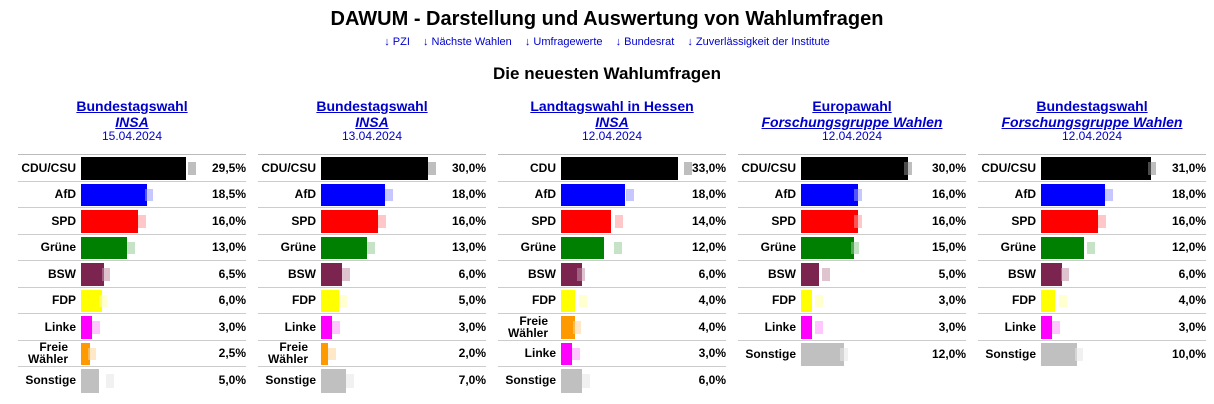 The width and height of the screenshot is (1214, 404). Describe the element at coordinates (468, 167) in the screenshot. I see `party-value: 30,0%` at that location.